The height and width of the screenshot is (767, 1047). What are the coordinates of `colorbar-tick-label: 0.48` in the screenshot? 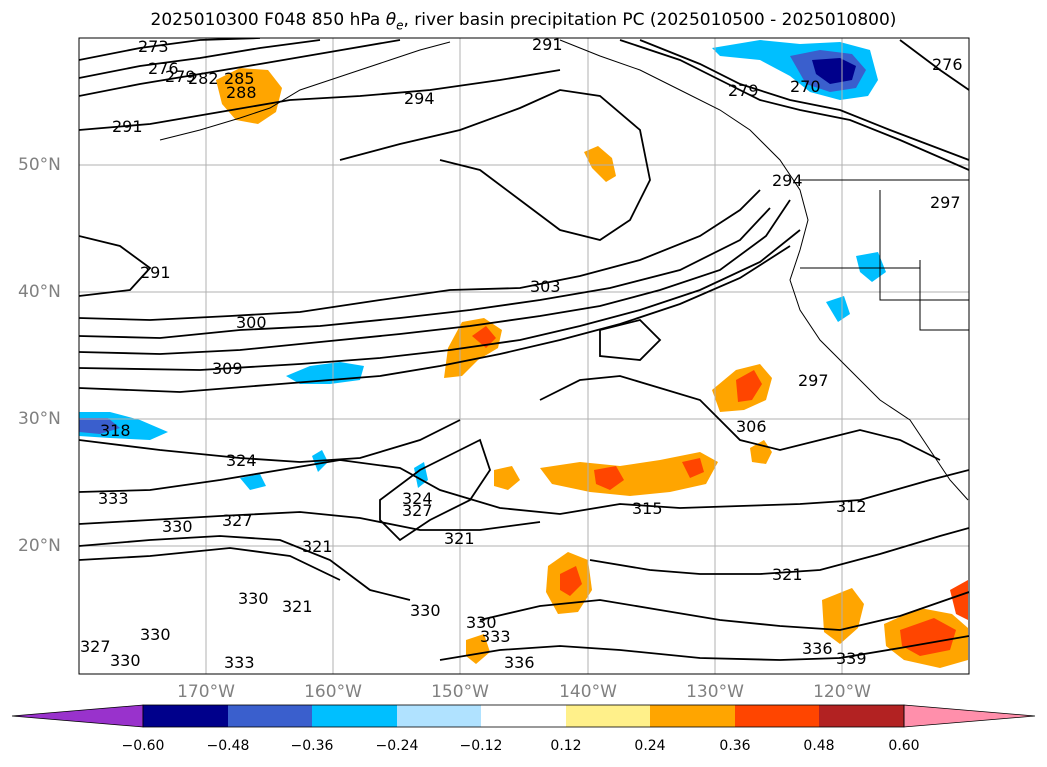 It's located at (819, 746).